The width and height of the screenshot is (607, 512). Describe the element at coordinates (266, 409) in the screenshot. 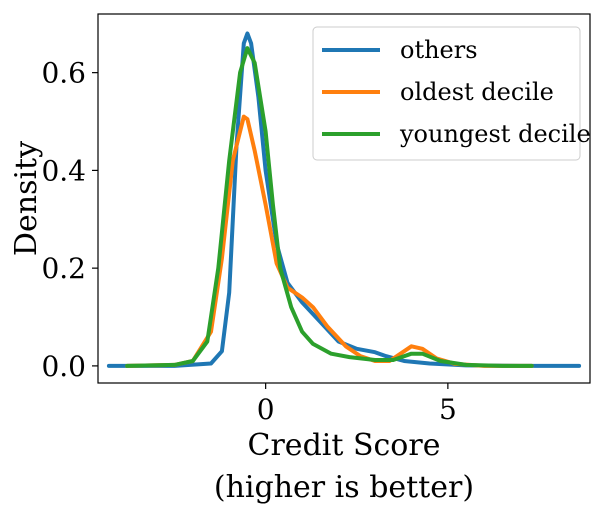

I see `x-tick-label: 0` at that location.